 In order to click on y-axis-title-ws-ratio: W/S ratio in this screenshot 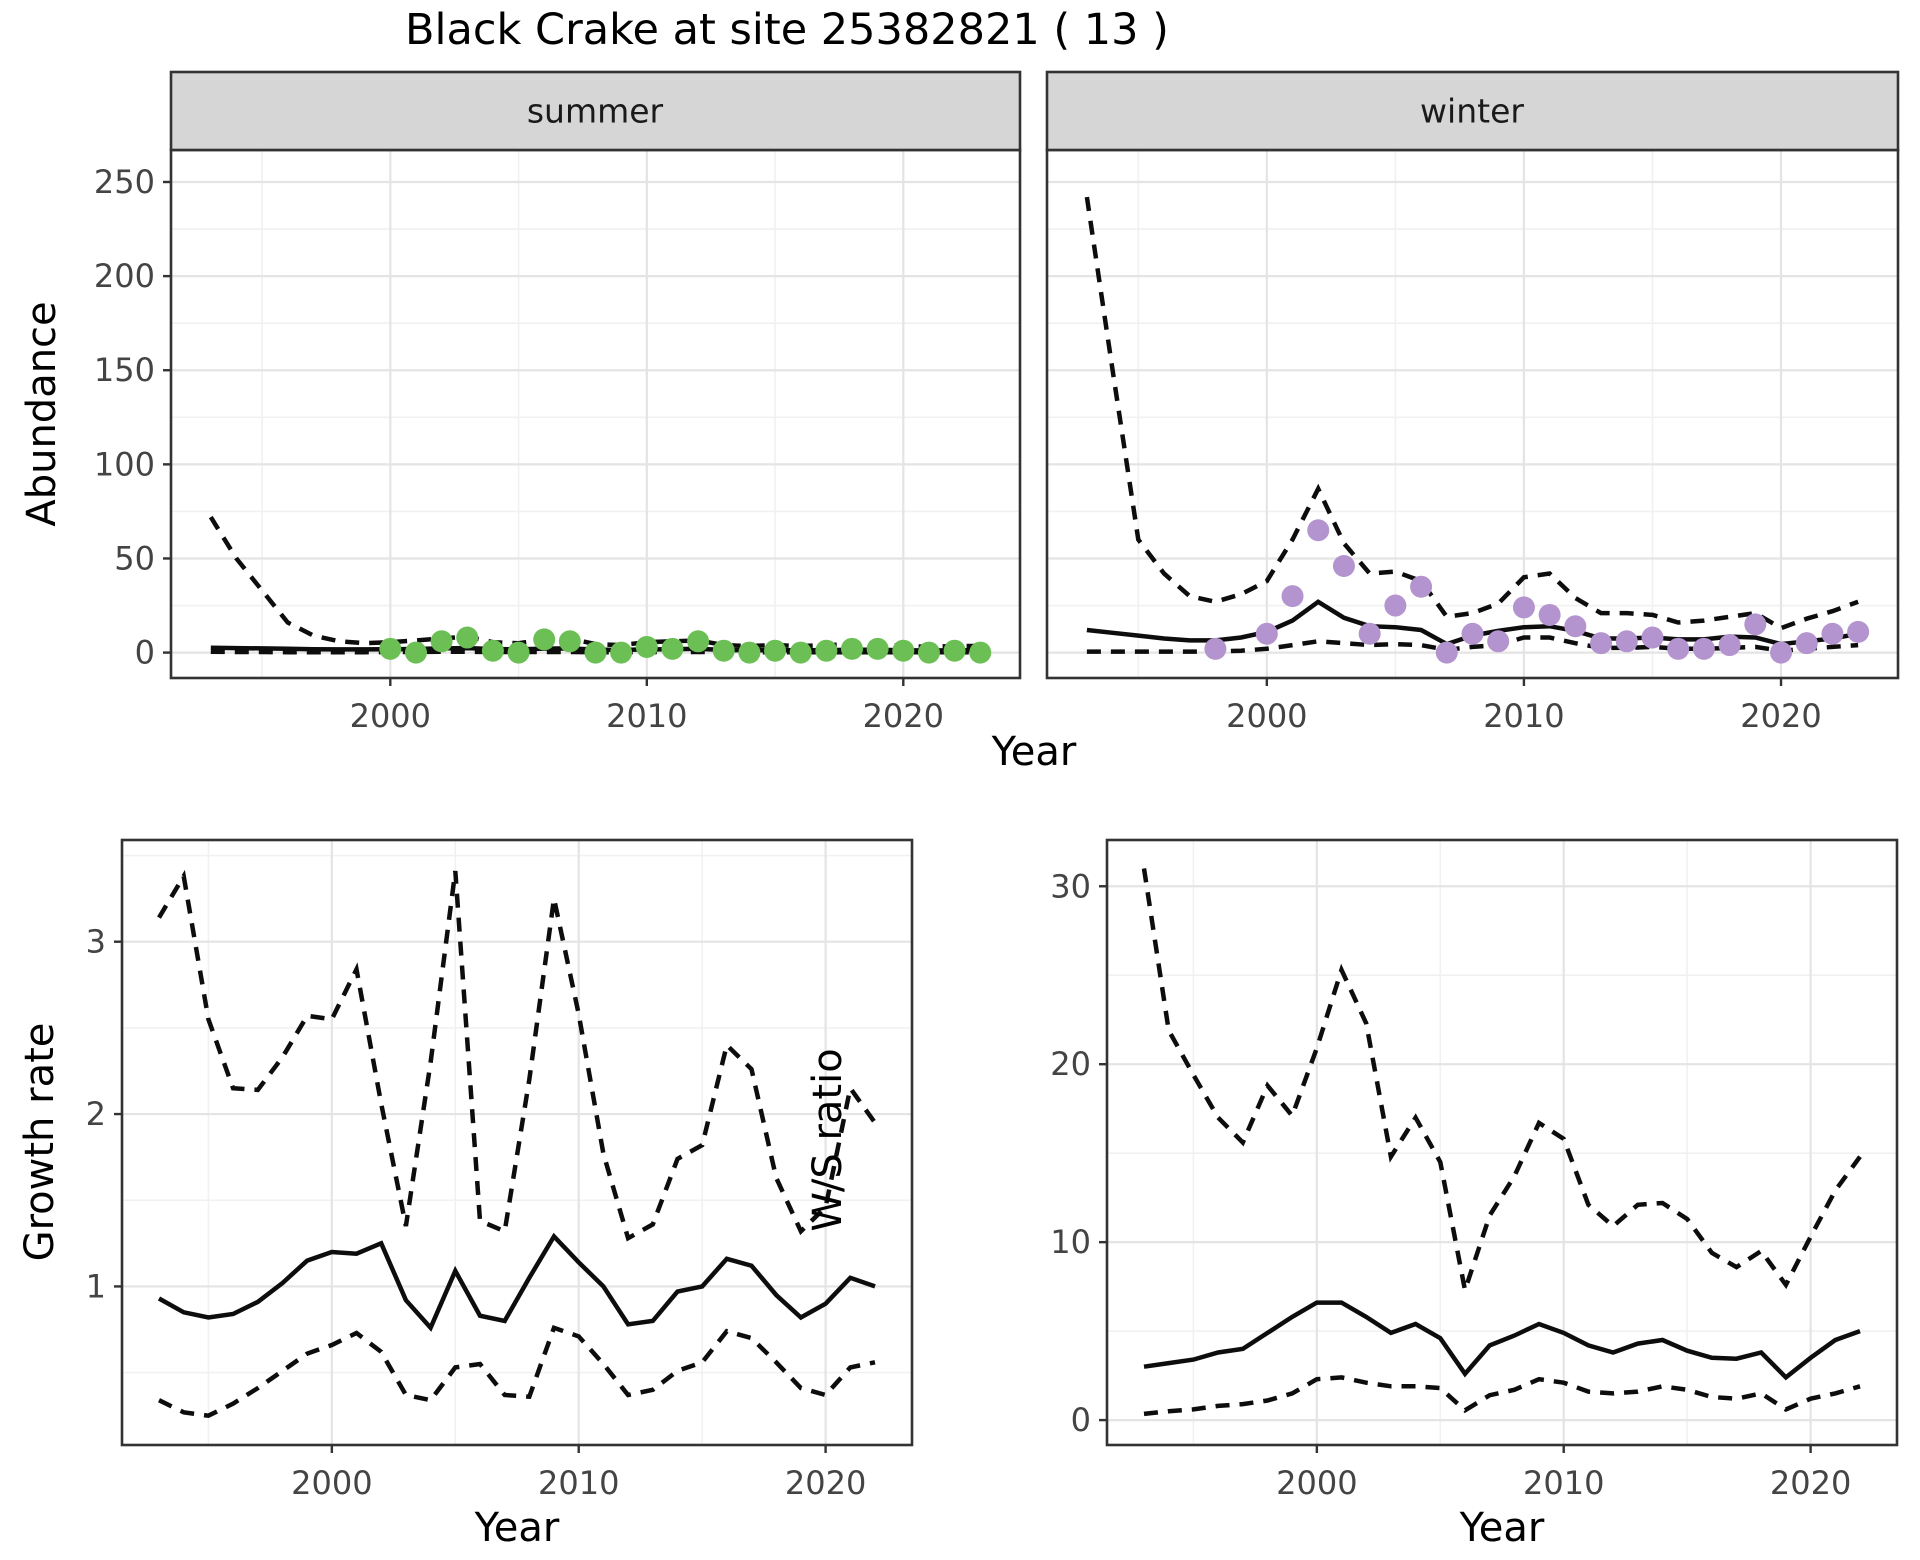, I will do `click(828, 1140)`.